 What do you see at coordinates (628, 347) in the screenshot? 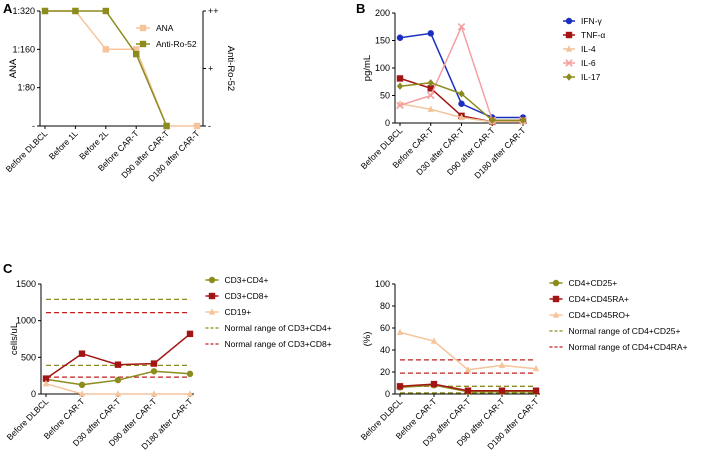
I see `legend-label: Normal range of CD4+CD4RA+` at bounding box center [628, 347].